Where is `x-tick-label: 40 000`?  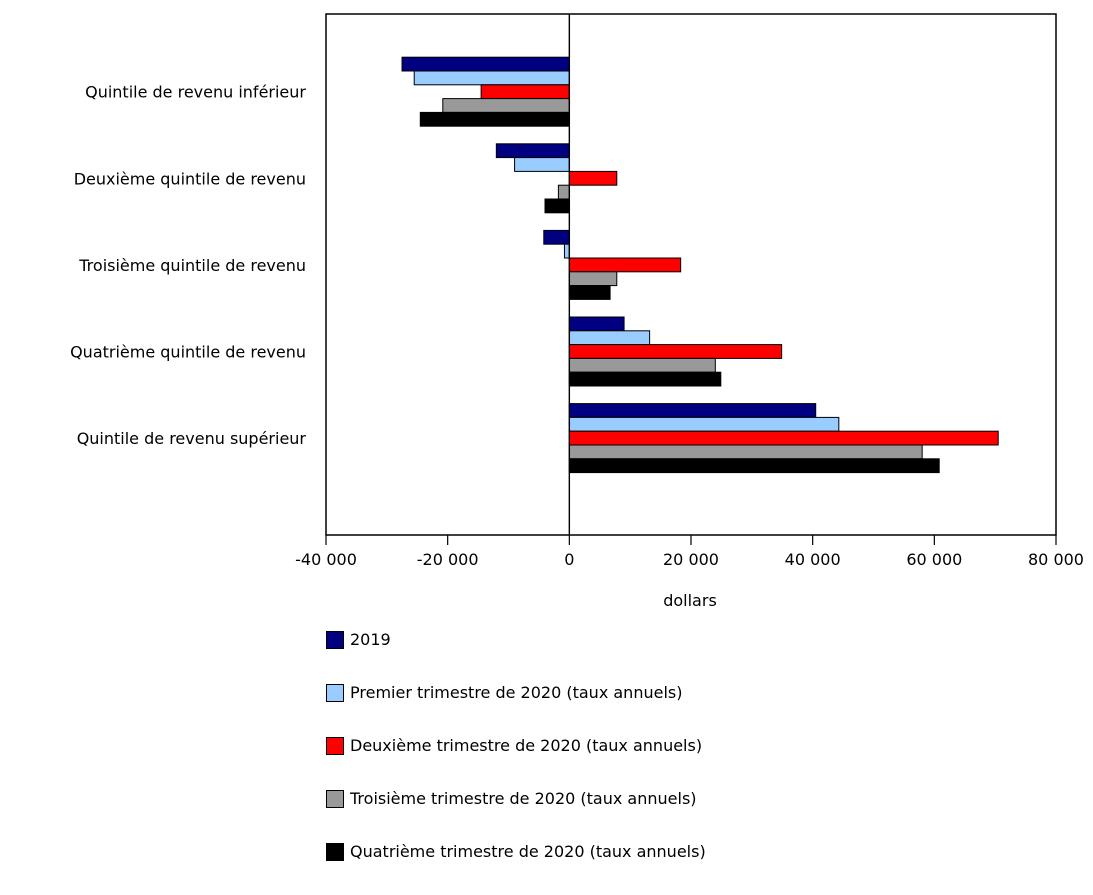
x-tick-label: 40 000 is located at coordinates (813, 559).